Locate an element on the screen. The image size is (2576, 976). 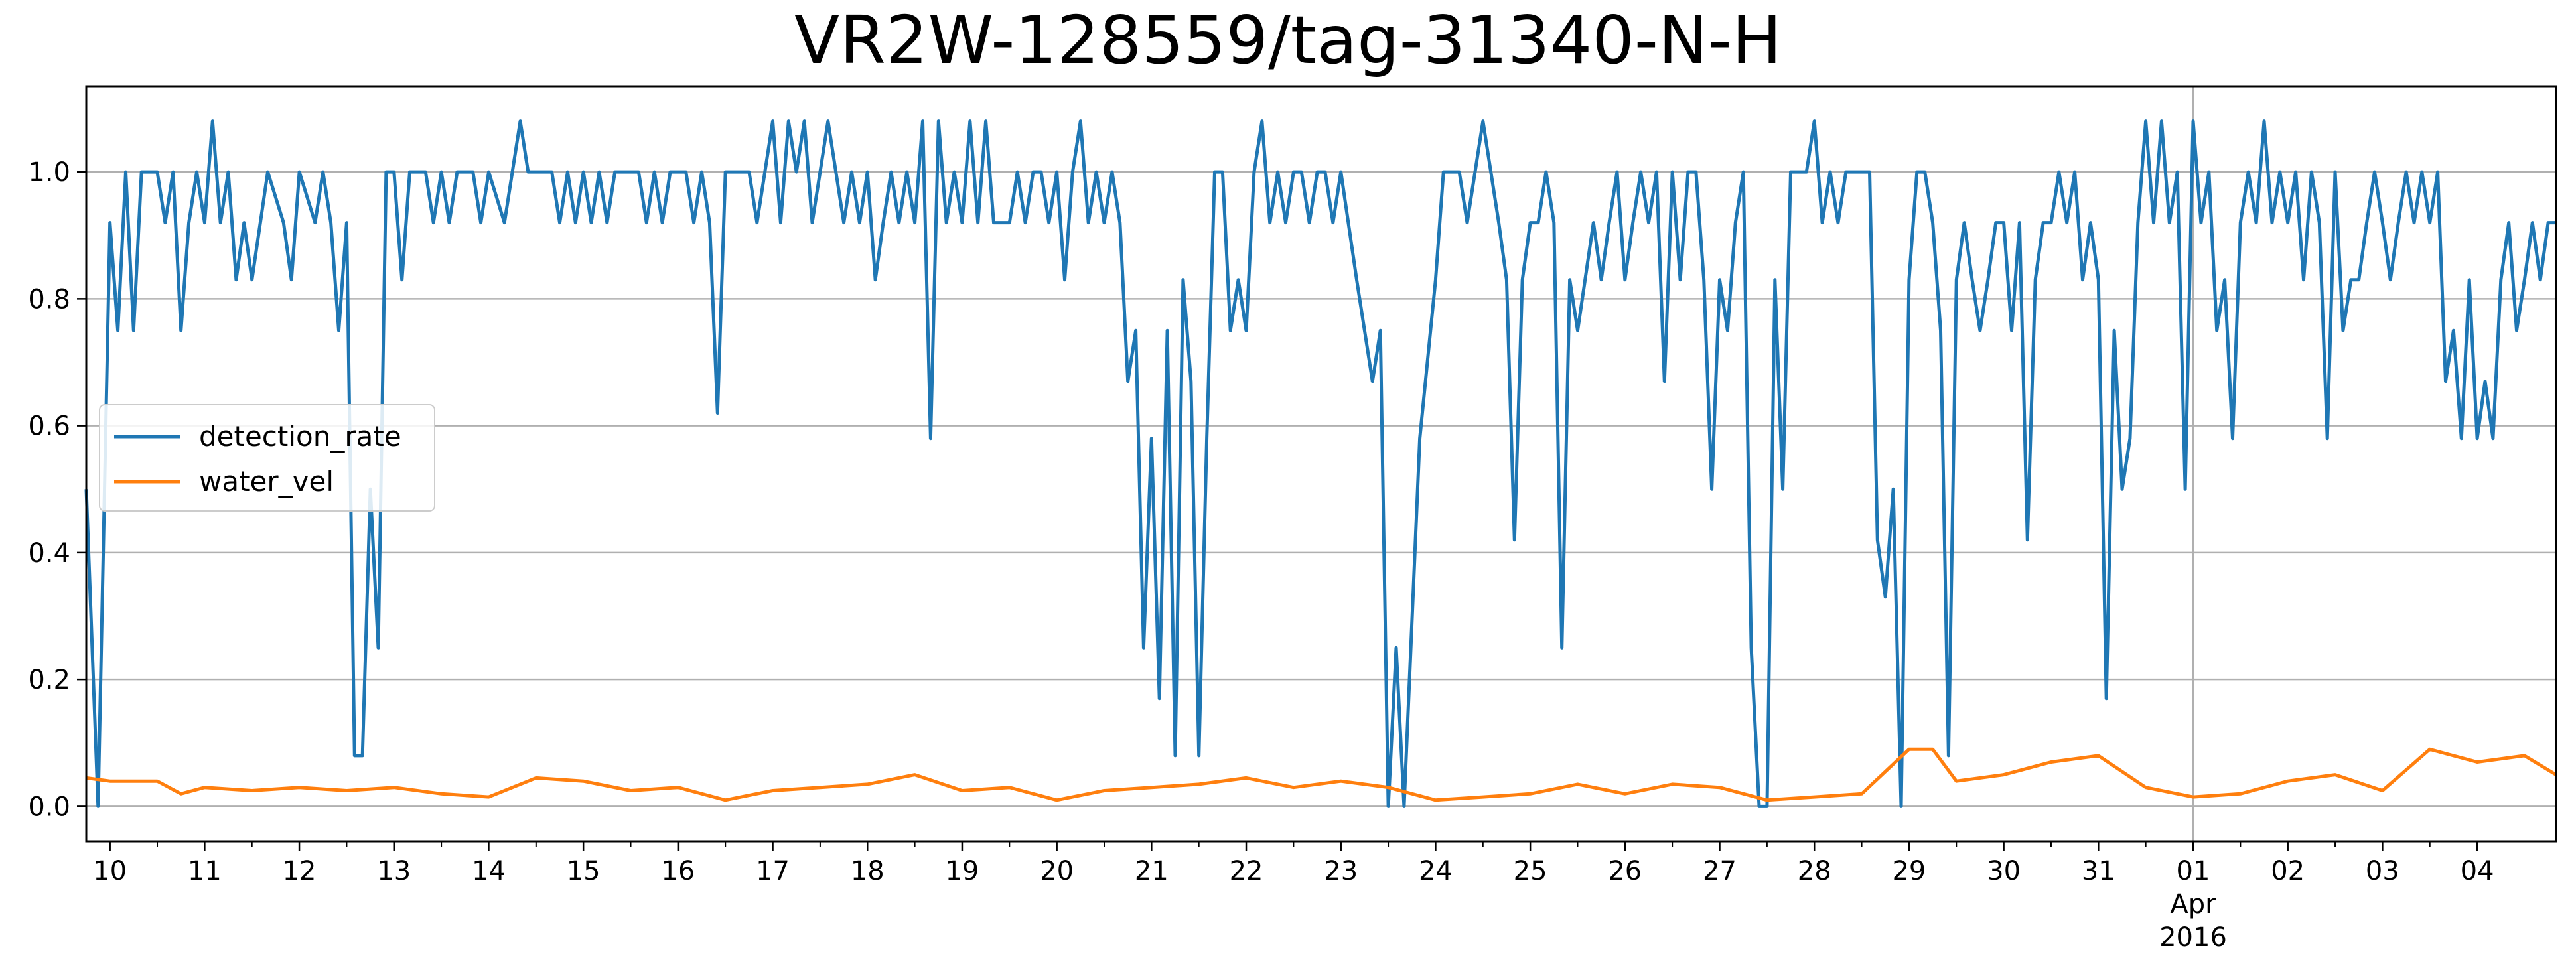
x-tick-label: 11 is located at coordinates (205, 871).